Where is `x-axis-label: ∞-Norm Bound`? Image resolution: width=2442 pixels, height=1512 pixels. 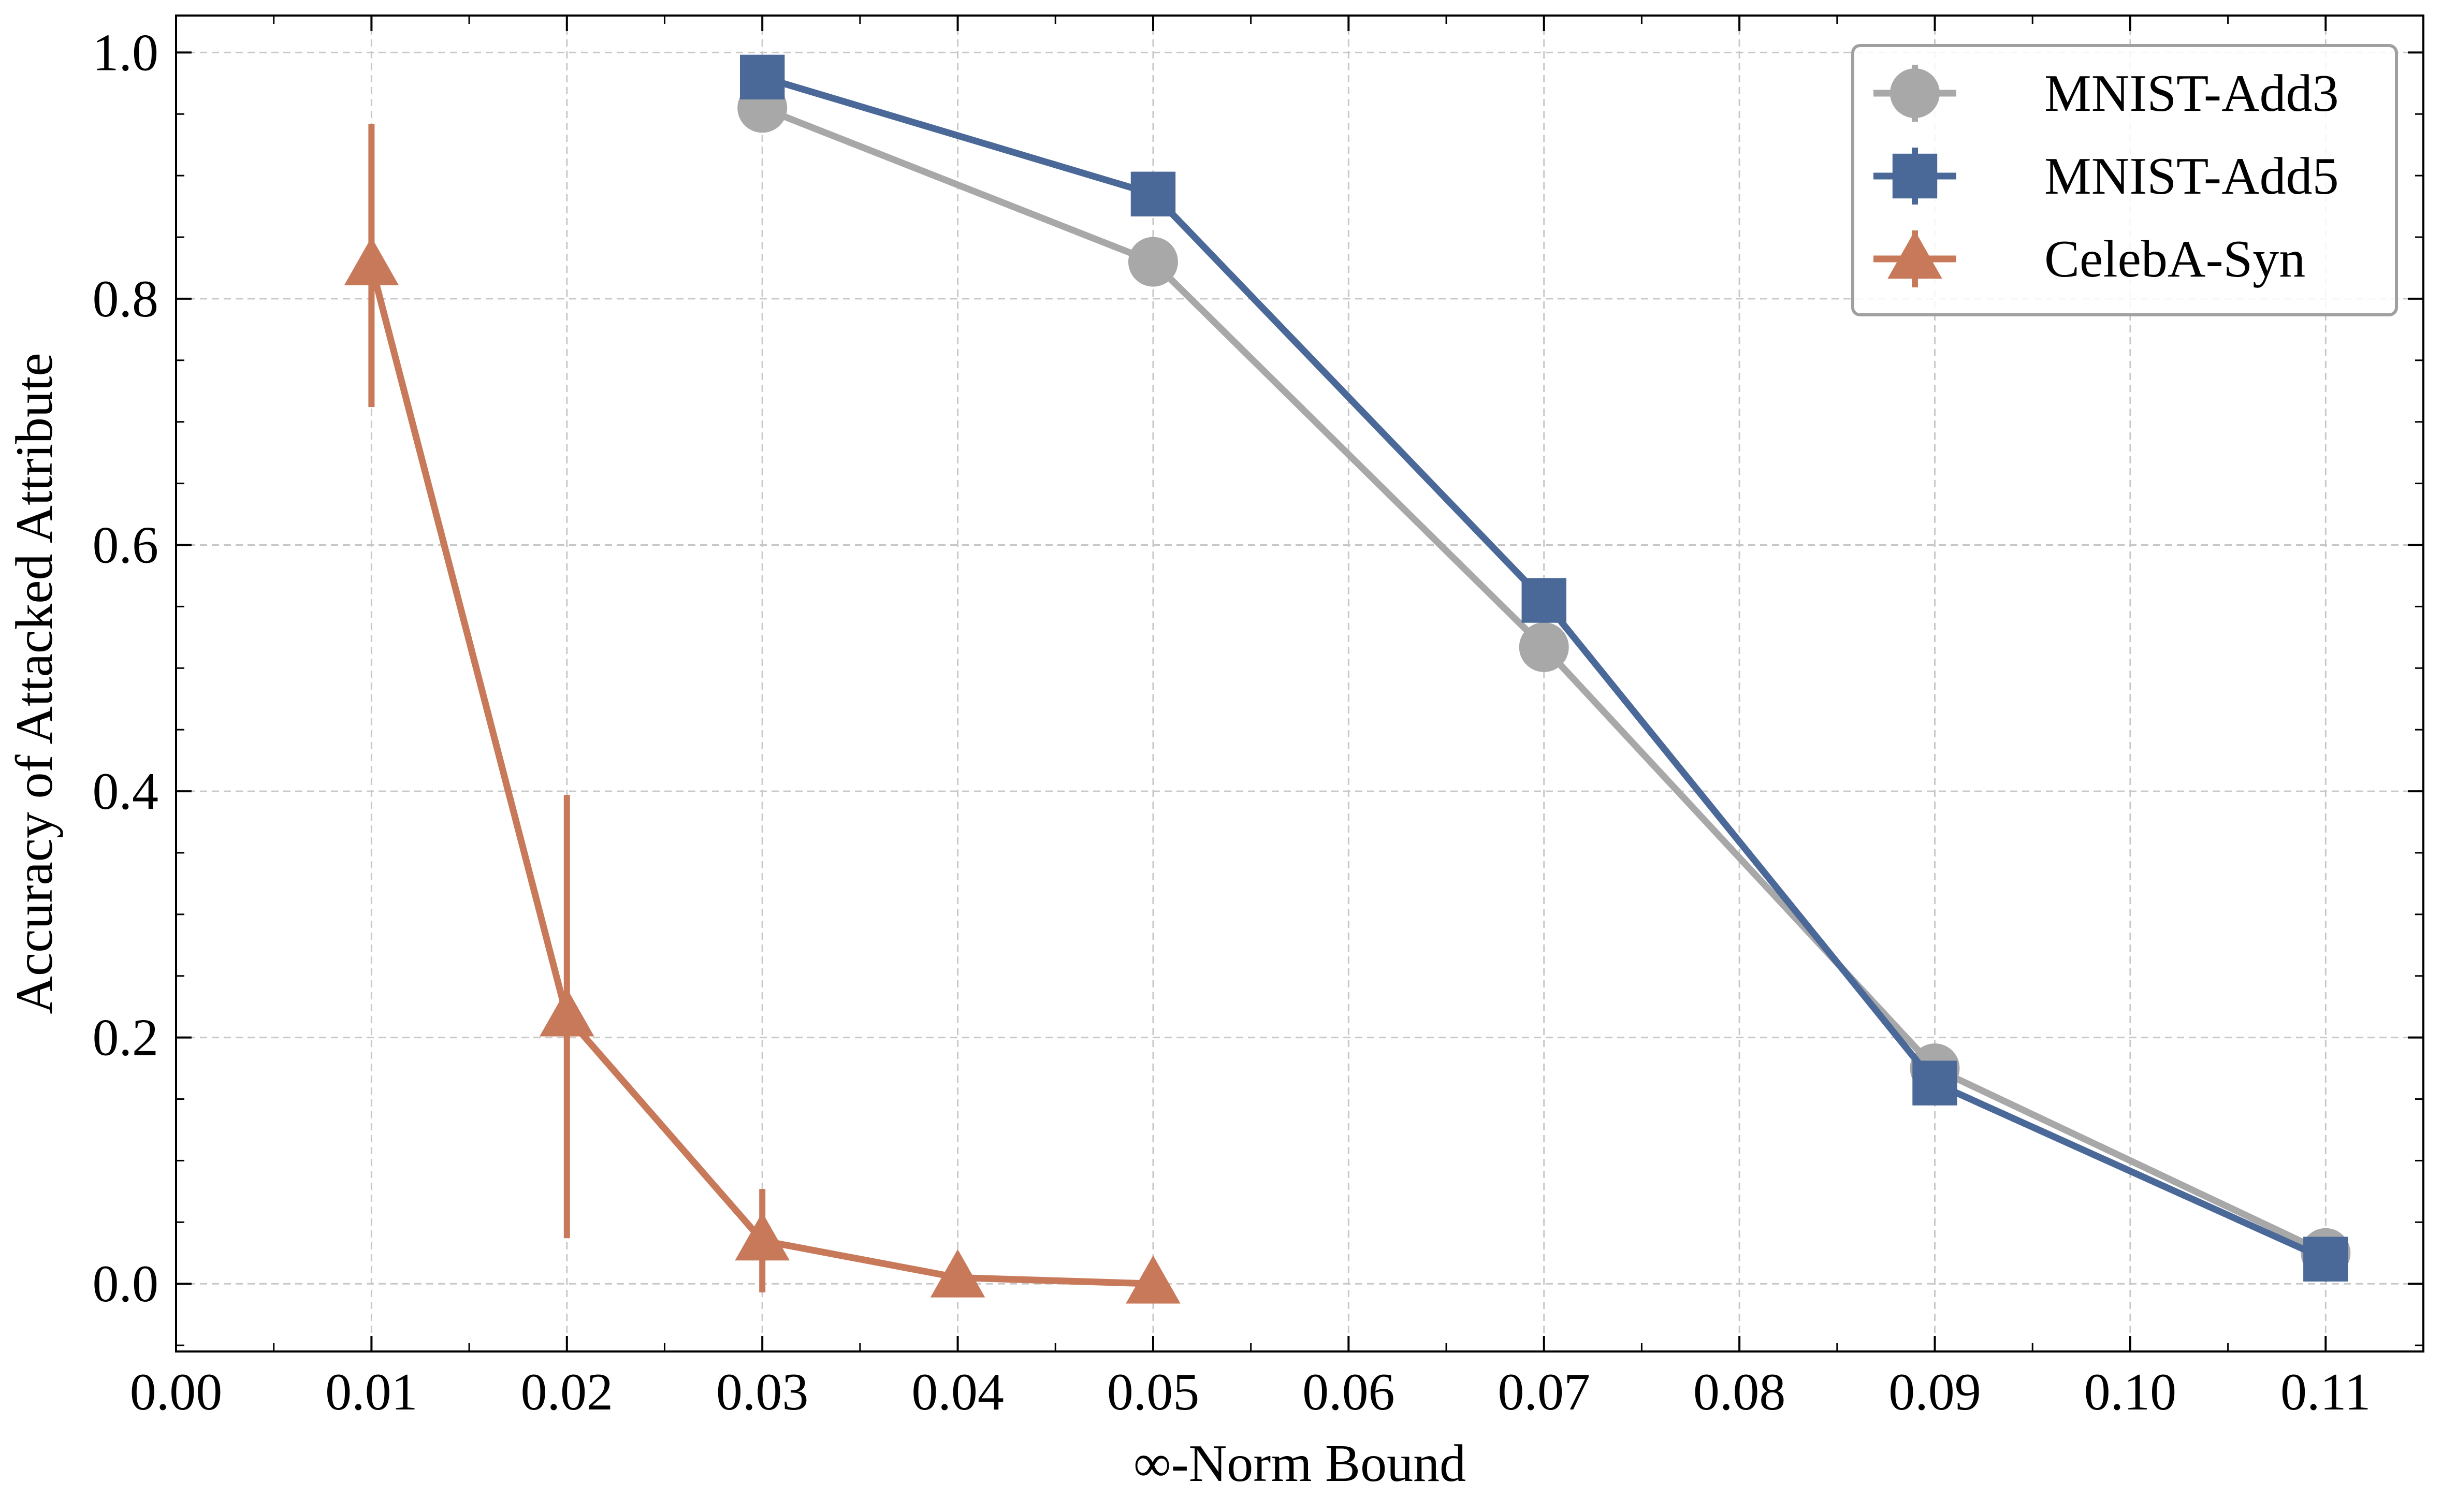
x-axis-label: ∞-Norm Bound is located at coordinates (1299, 1463).